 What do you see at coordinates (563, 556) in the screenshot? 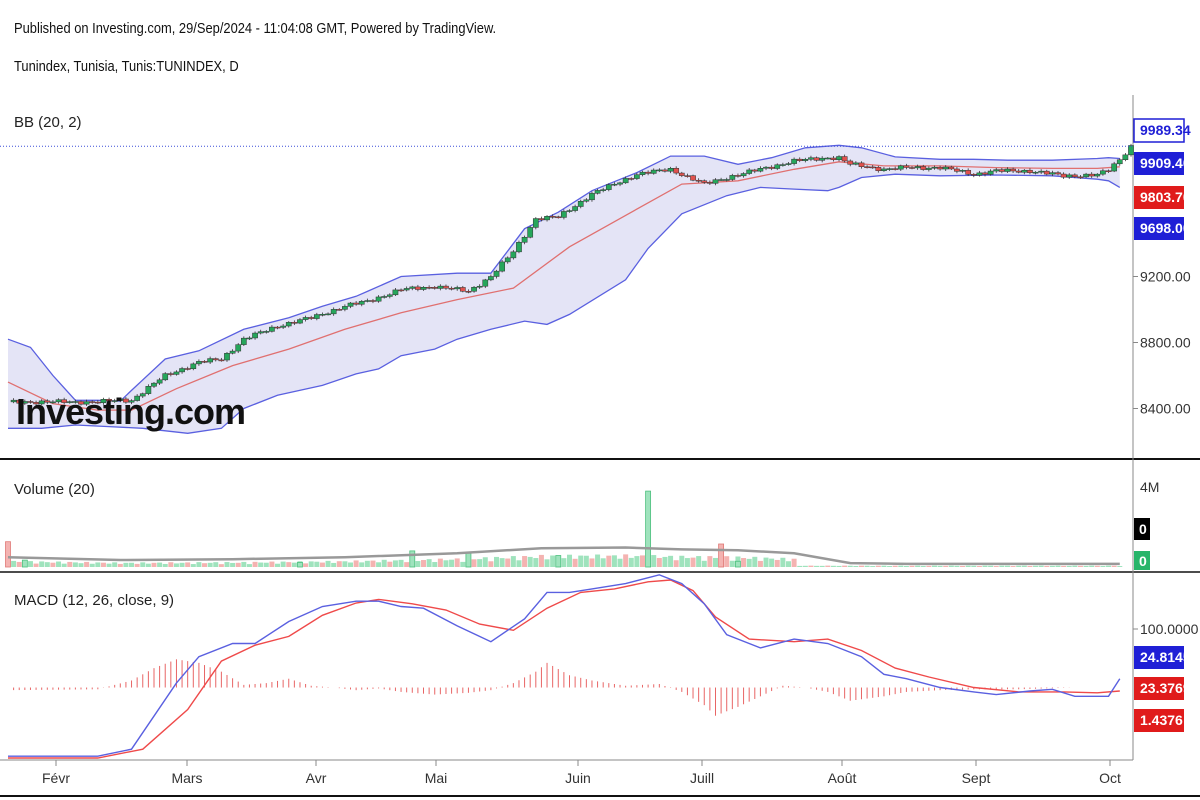
I see `volume-ma-line` at bounding box center [563, 556].